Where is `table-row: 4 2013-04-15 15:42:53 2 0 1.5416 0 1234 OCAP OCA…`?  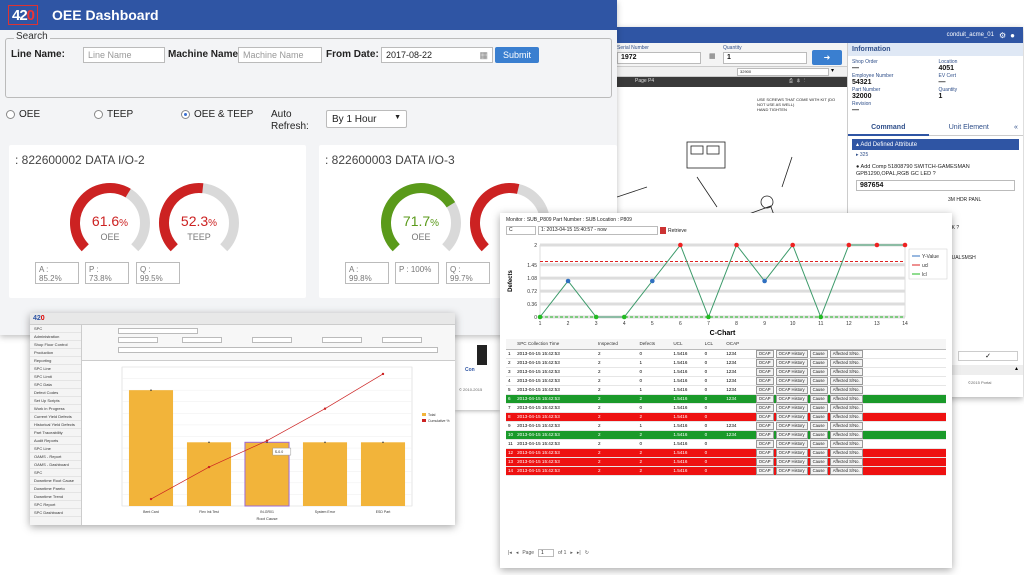 table-row: 4 2013-04-15 15:42:53 2 0 1.5416 0 1234 OCAP OCA… is located at coordinates (726, 381).